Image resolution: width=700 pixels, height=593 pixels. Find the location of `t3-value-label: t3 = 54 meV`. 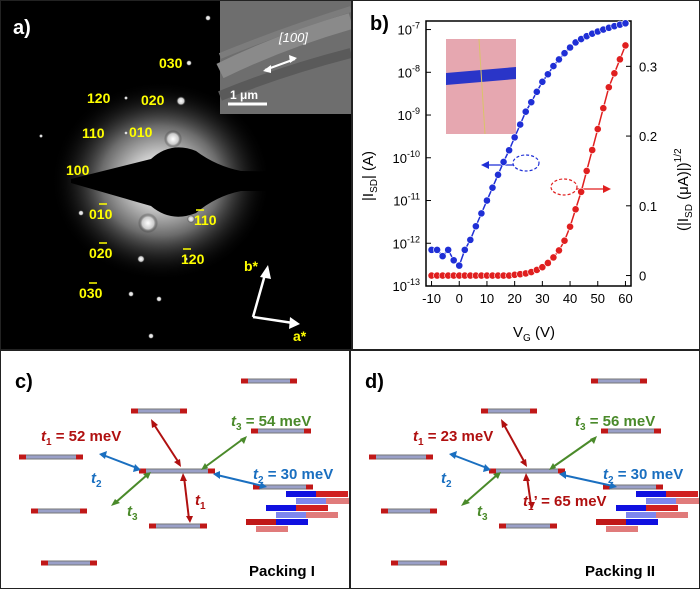

t3-value-label: t3 = 54 meV is located at coordinates (271, 423).